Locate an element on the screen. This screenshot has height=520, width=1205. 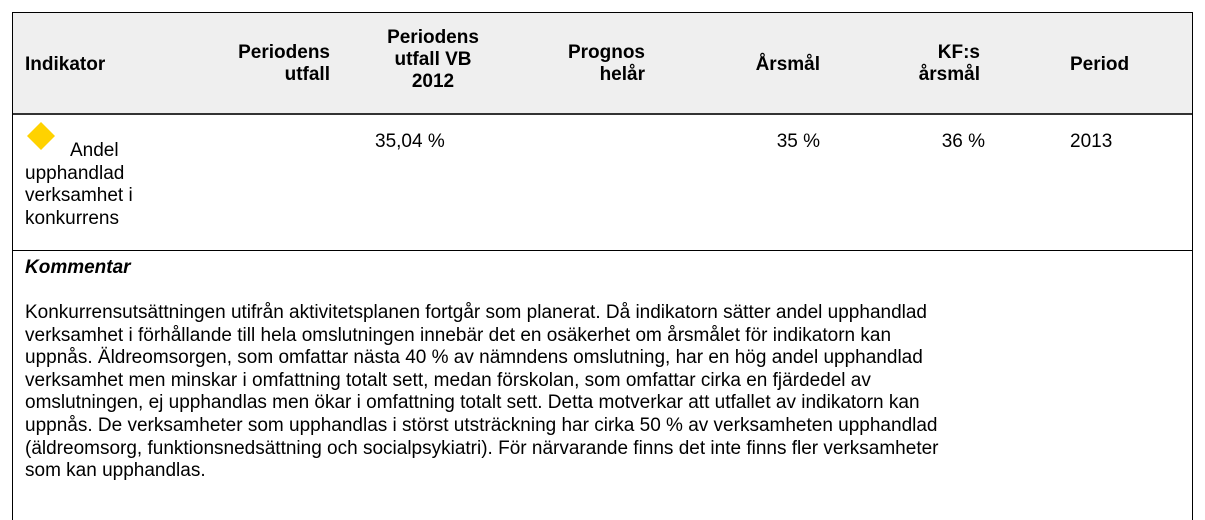
column-header: Indikator is located at coordinates (65, 64).